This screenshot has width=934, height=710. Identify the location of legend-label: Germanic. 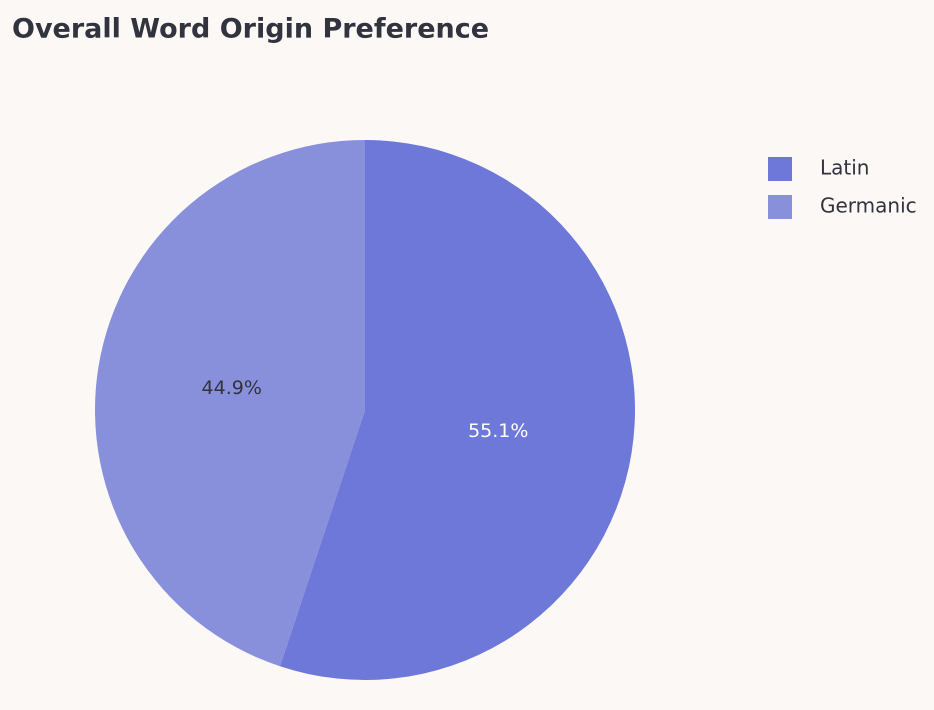
(868, 206).